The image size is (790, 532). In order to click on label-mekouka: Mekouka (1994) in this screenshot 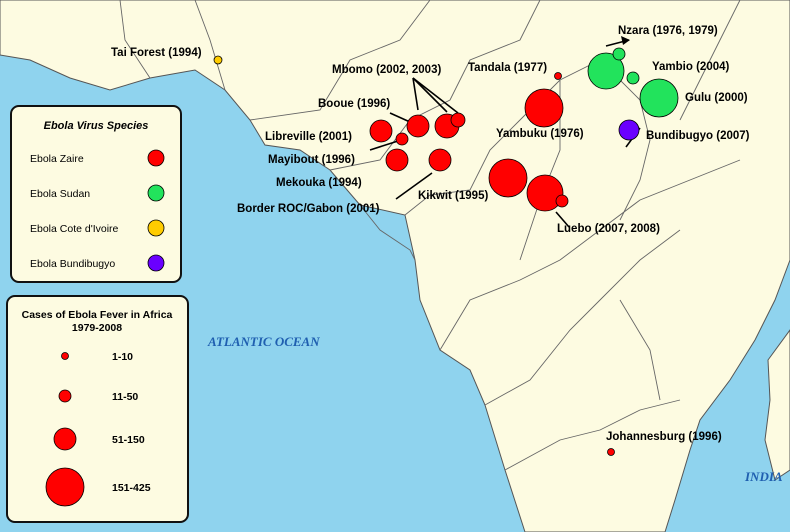, I will do `click(319, 183)`.